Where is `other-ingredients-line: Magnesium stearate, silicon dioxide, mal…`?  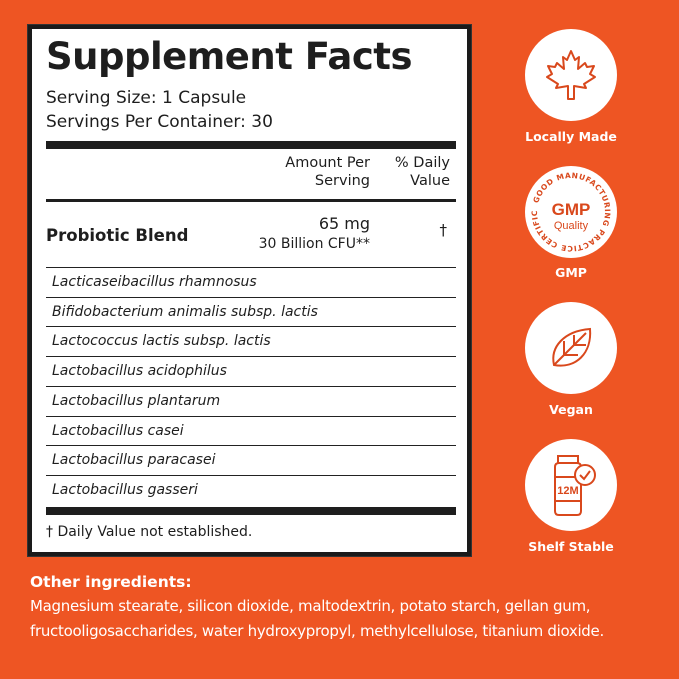 other-ingredients-line: Magnesium stearate, silicon dioxide, mal… is located at coordinates (310, 606).